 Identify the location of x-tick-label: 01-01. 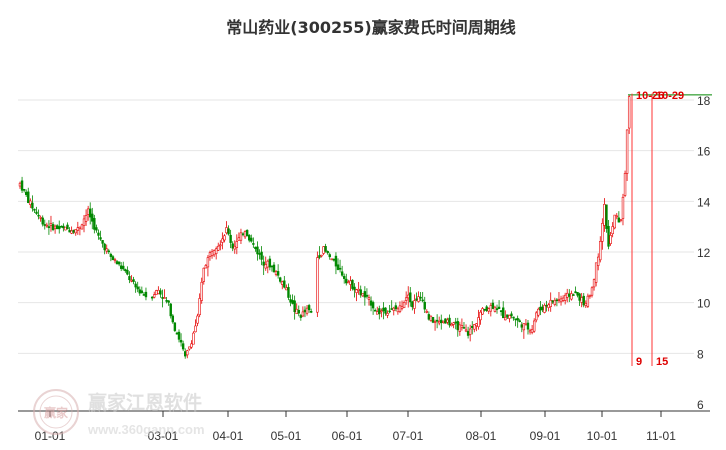
(50, 436).